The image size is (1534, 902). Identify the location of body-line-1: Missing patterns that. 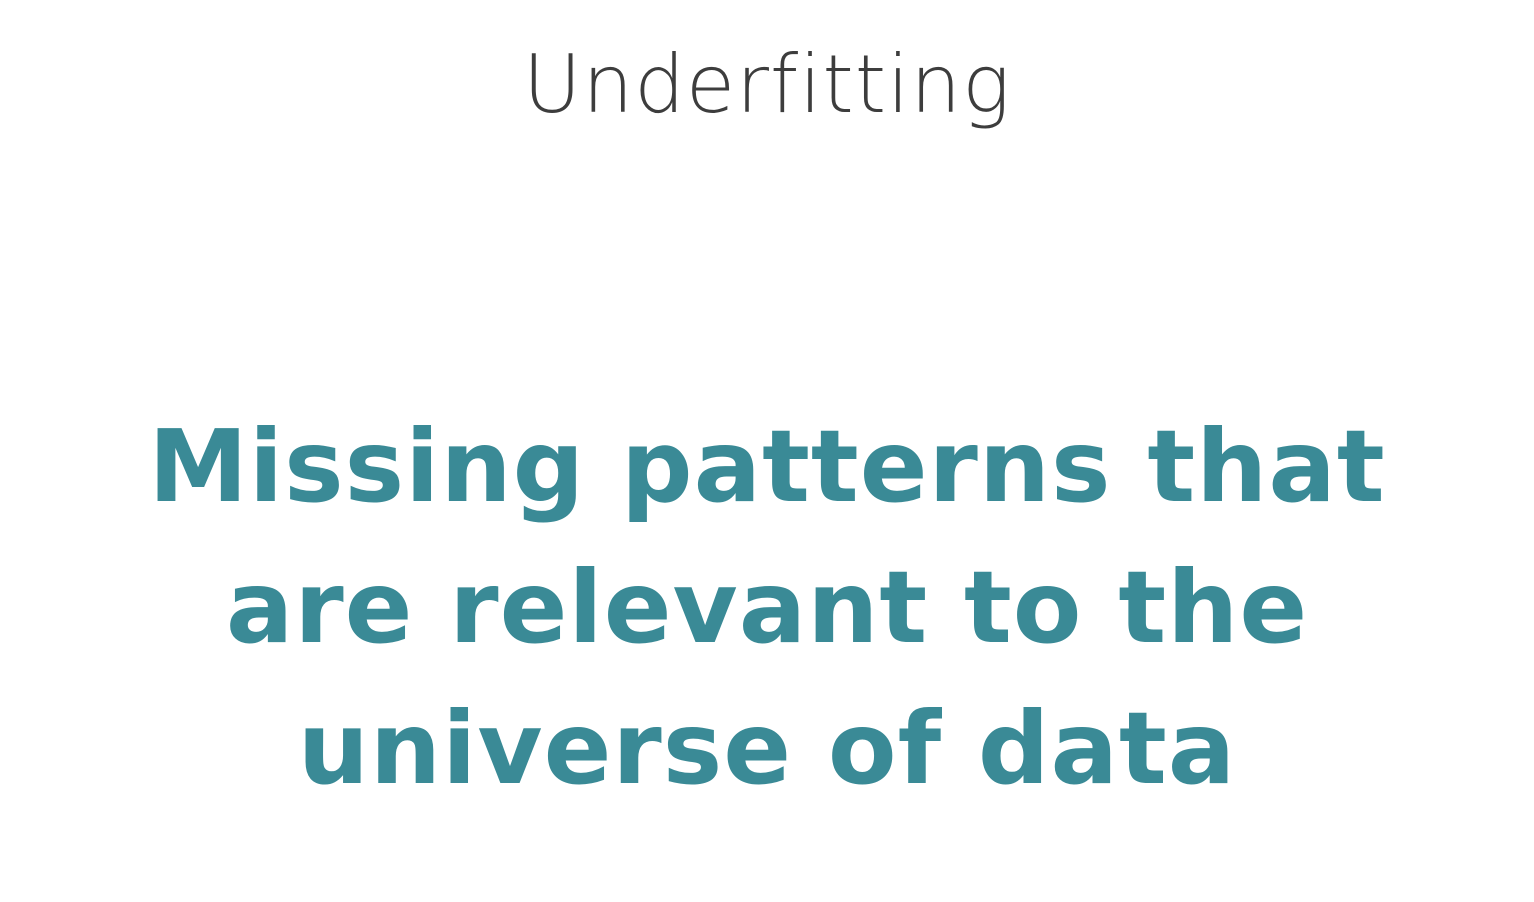
(767, 466).